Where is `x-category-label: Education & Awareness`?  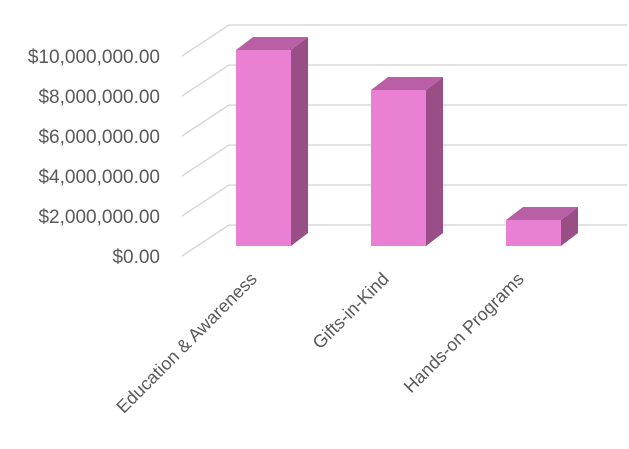 x-category-label: Education & Awareness is located at coordinates (186, 343).